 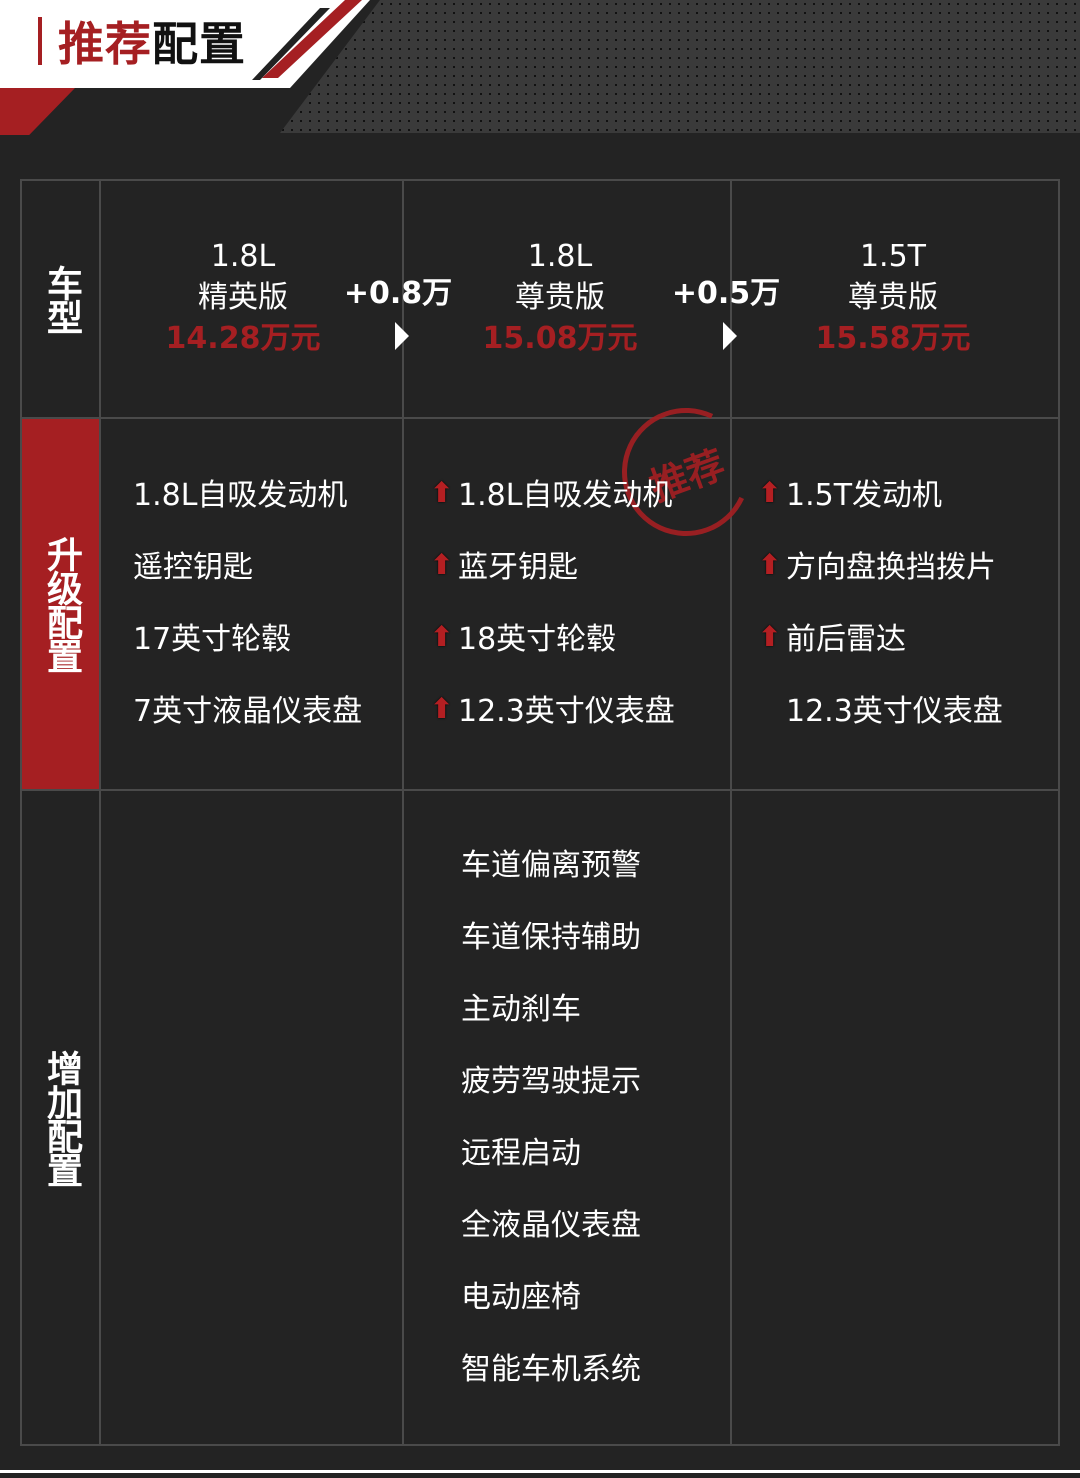 I want to click on item-text: 前后雷达, so click(x=846, y=639).